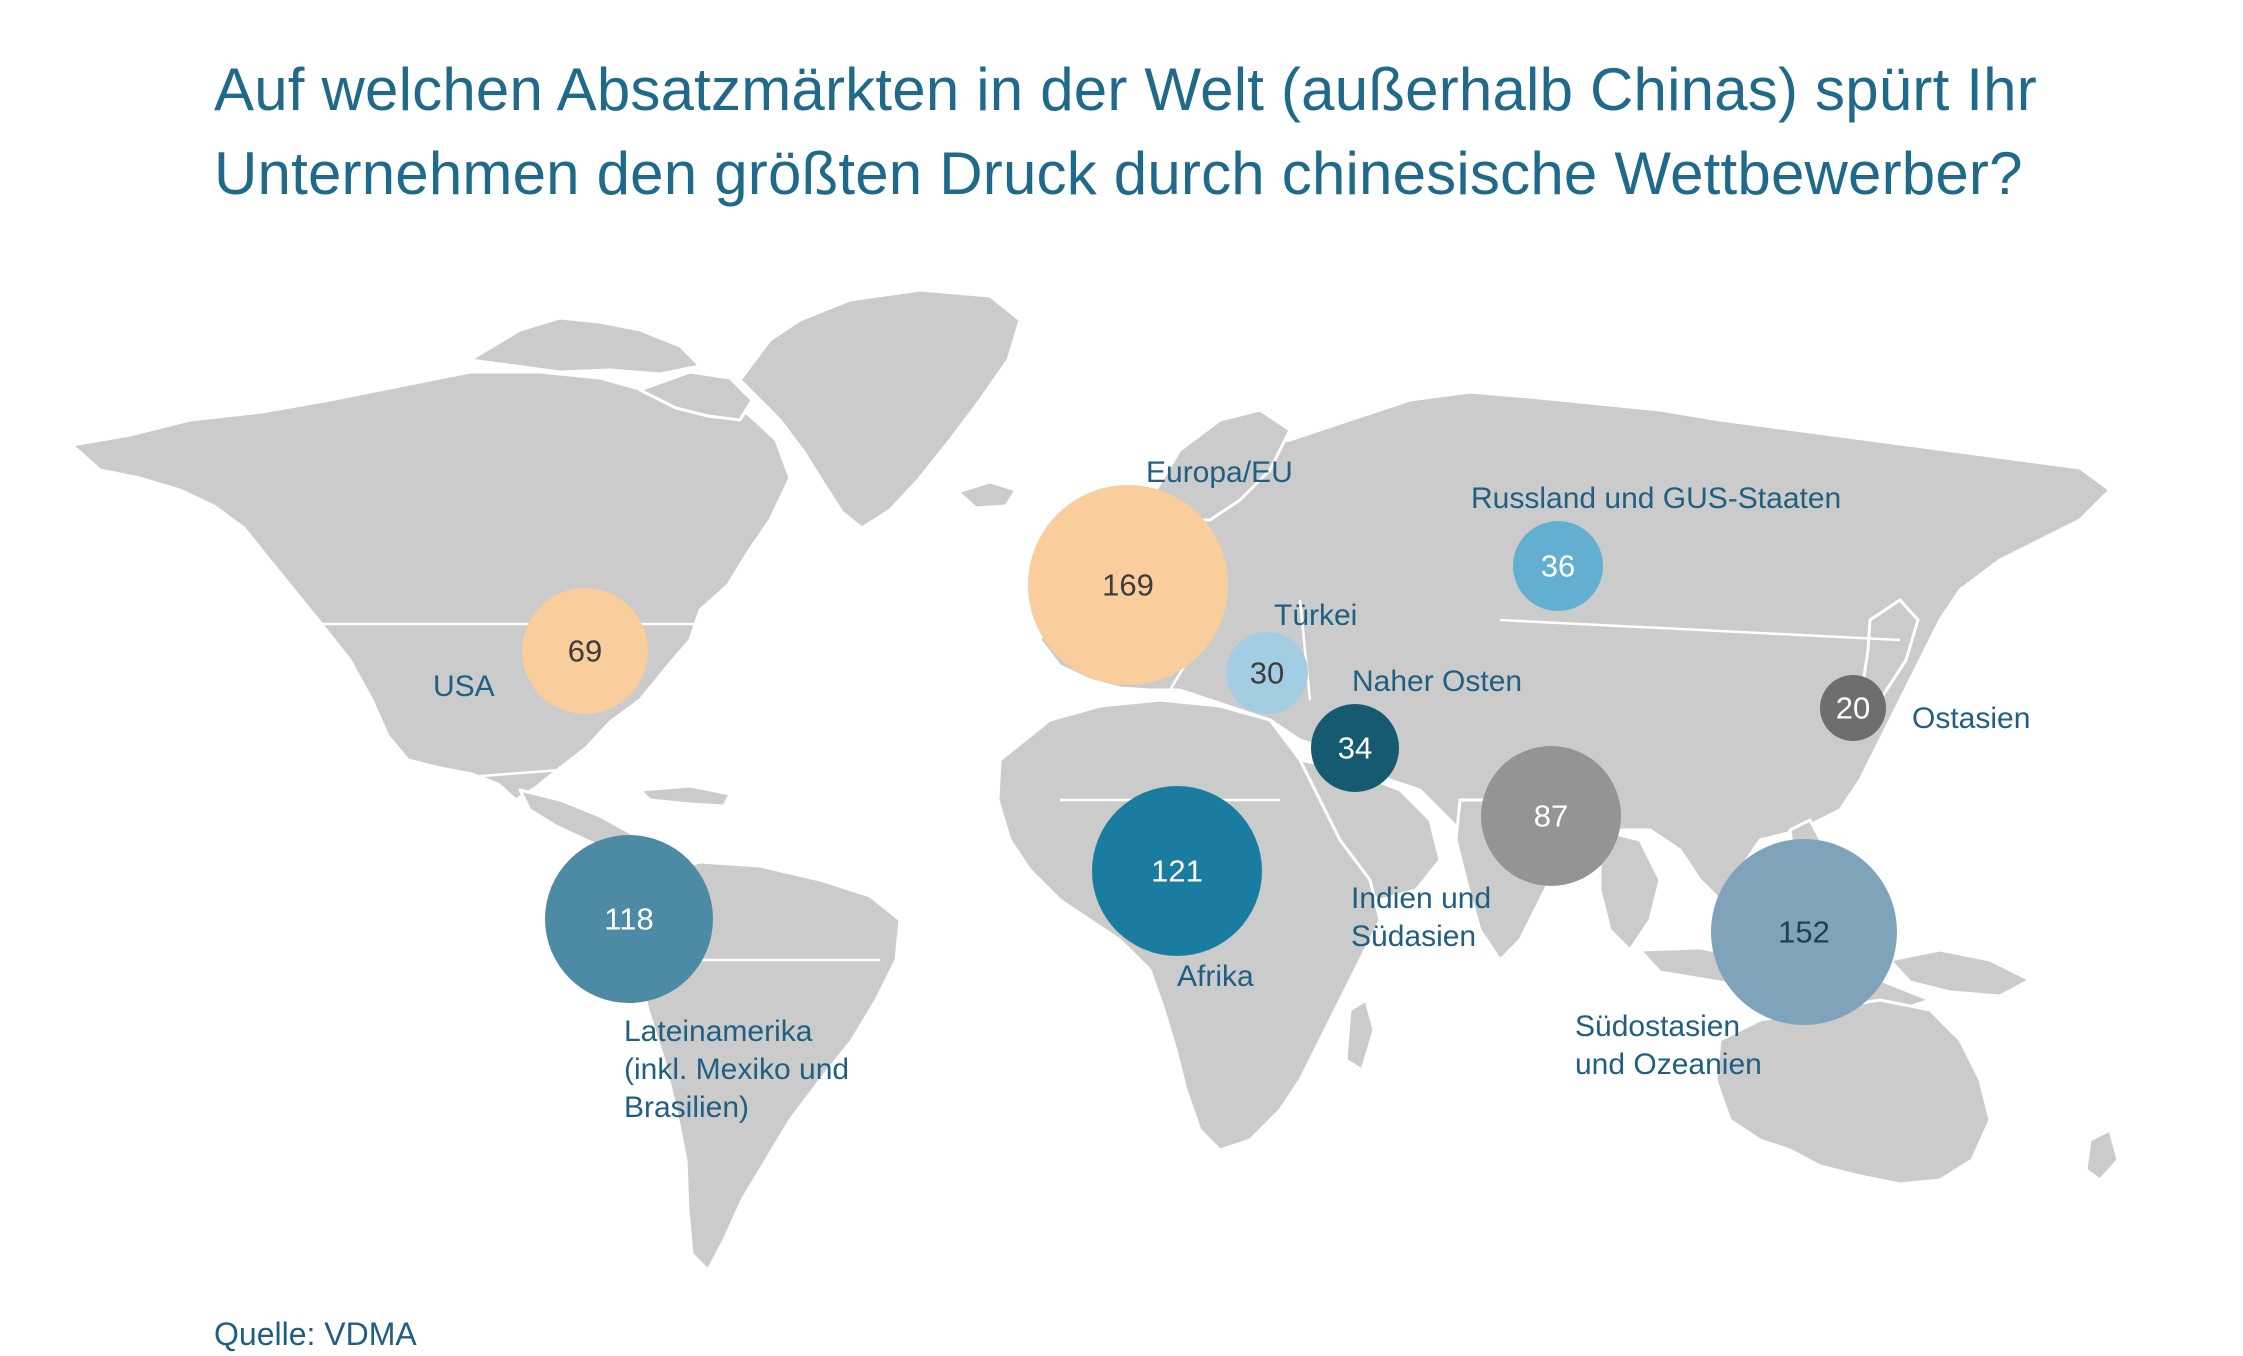 This screenshot has height=1356, width=2243. I want to click on bubble-russland-value: 36, so click(1558, 566).